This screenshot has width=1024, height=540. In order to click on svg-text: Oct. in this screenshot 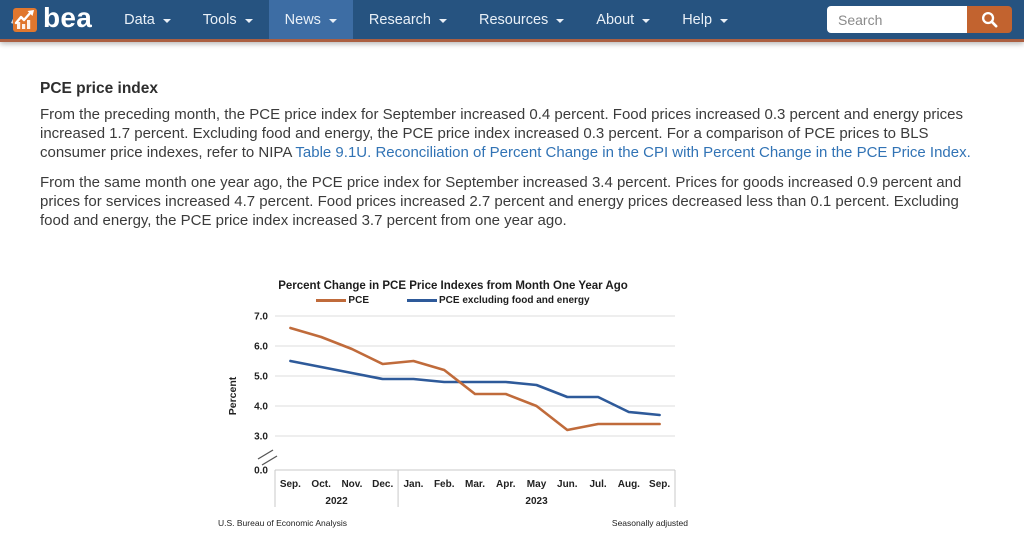, I will do `click(321, 484)`.